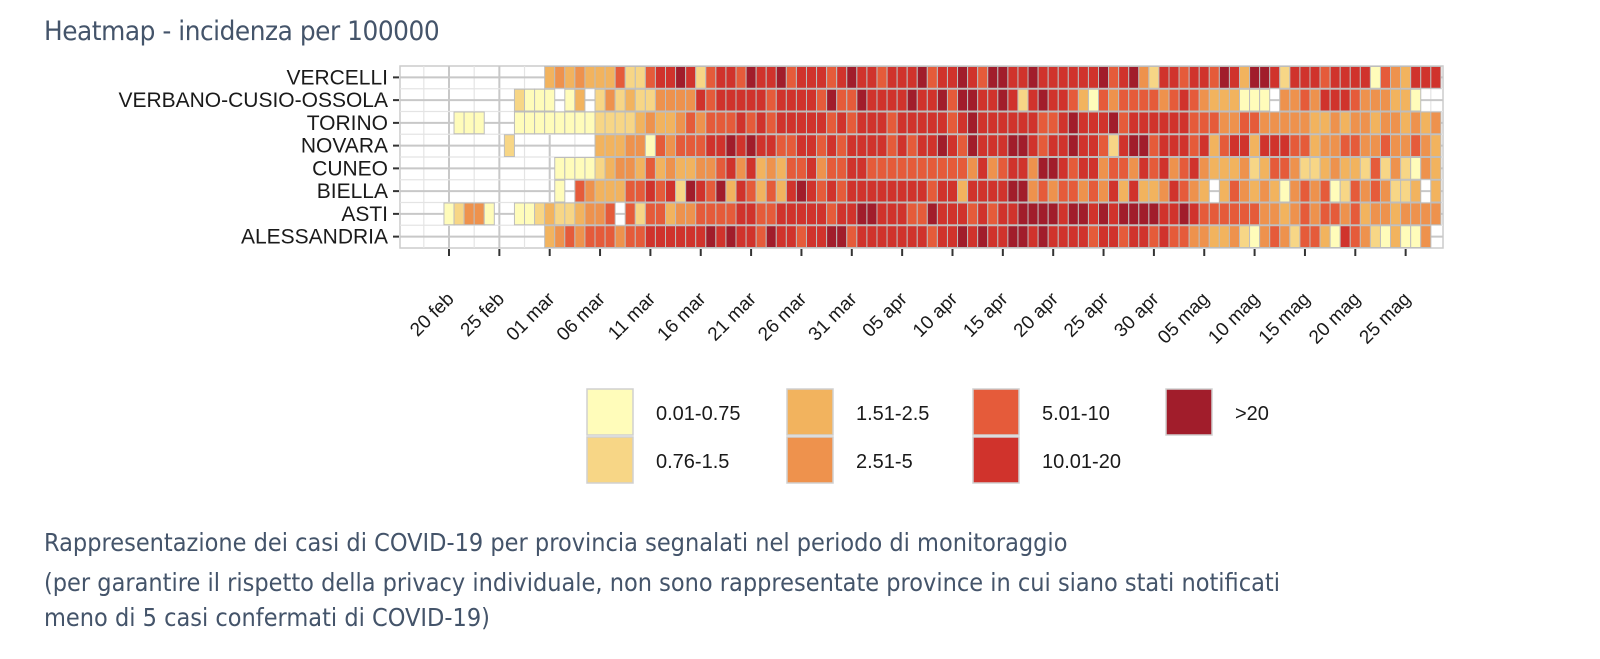  Describe the element at coordinates (682, 316) in the screenshot. I see `x-tick-label: 16 mar` at that location.